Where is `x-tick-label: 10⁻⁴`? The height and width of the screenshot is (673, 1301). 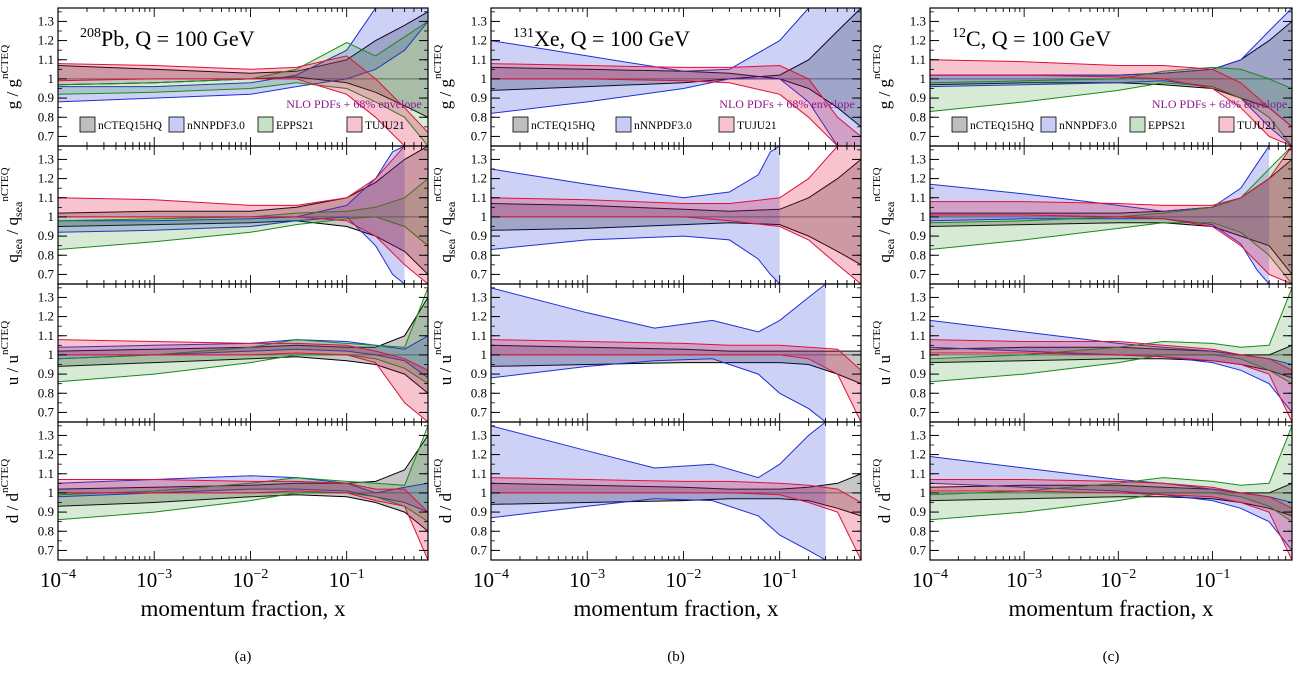
x-tick-label: 10⁻⁴ is located at coordinates (58, 579).